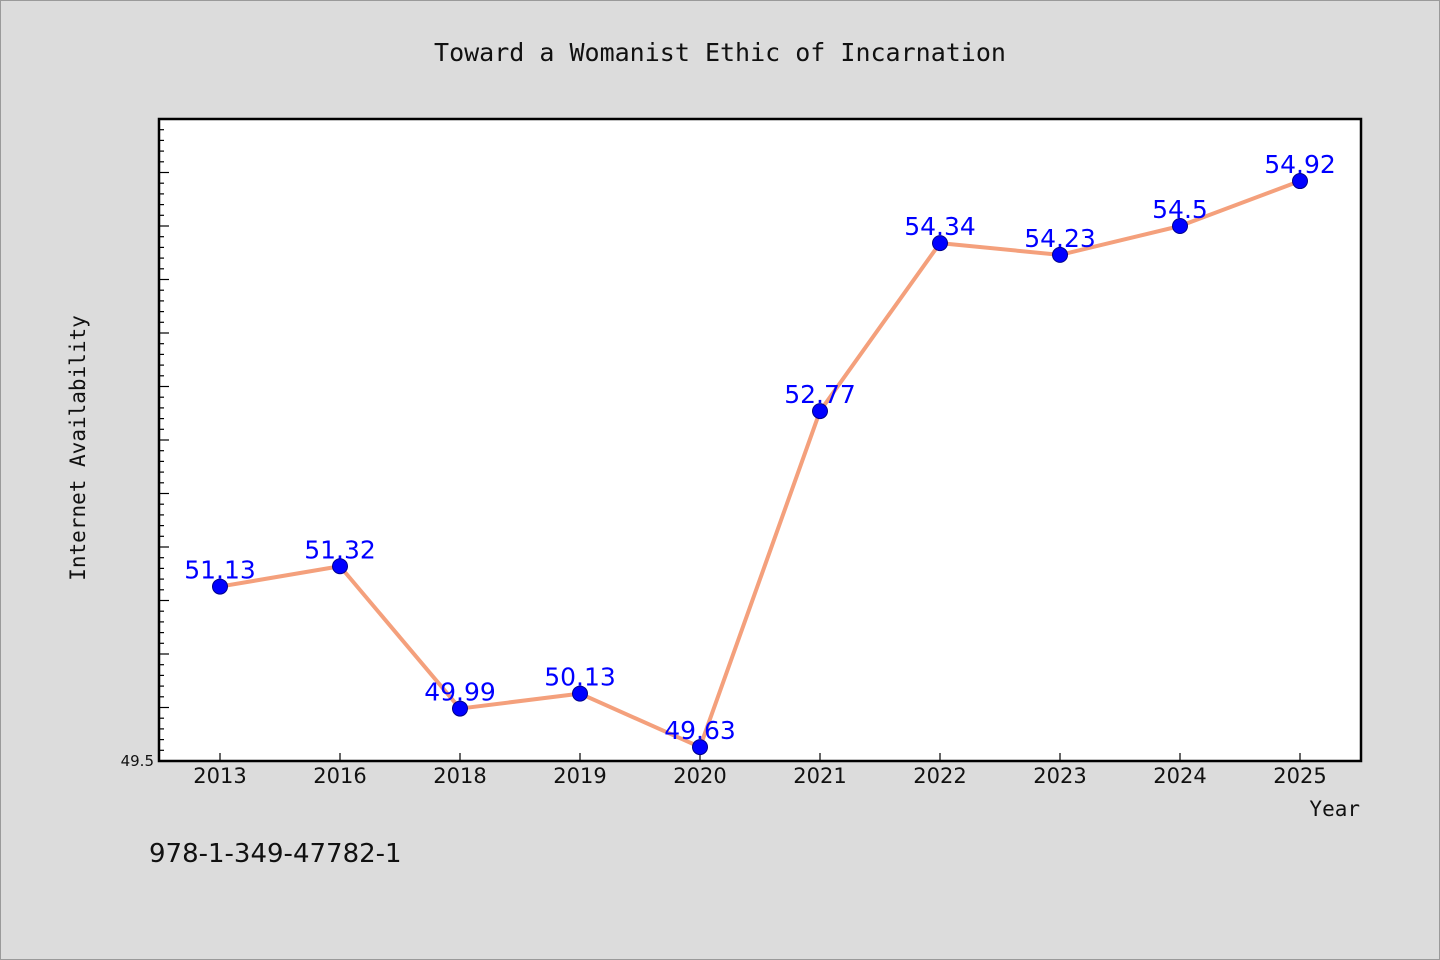 This screenshot has width=1440, height=960. Describe the element at coordinates (275, 854) in the screenshot. I see `isbn-text: 978-1-349-47782-1` at that location.